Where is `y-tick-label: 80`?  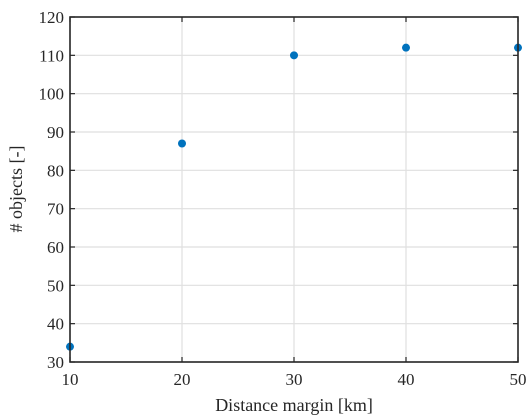
y-tick-label: 80 is located at coordinates (55, 170).